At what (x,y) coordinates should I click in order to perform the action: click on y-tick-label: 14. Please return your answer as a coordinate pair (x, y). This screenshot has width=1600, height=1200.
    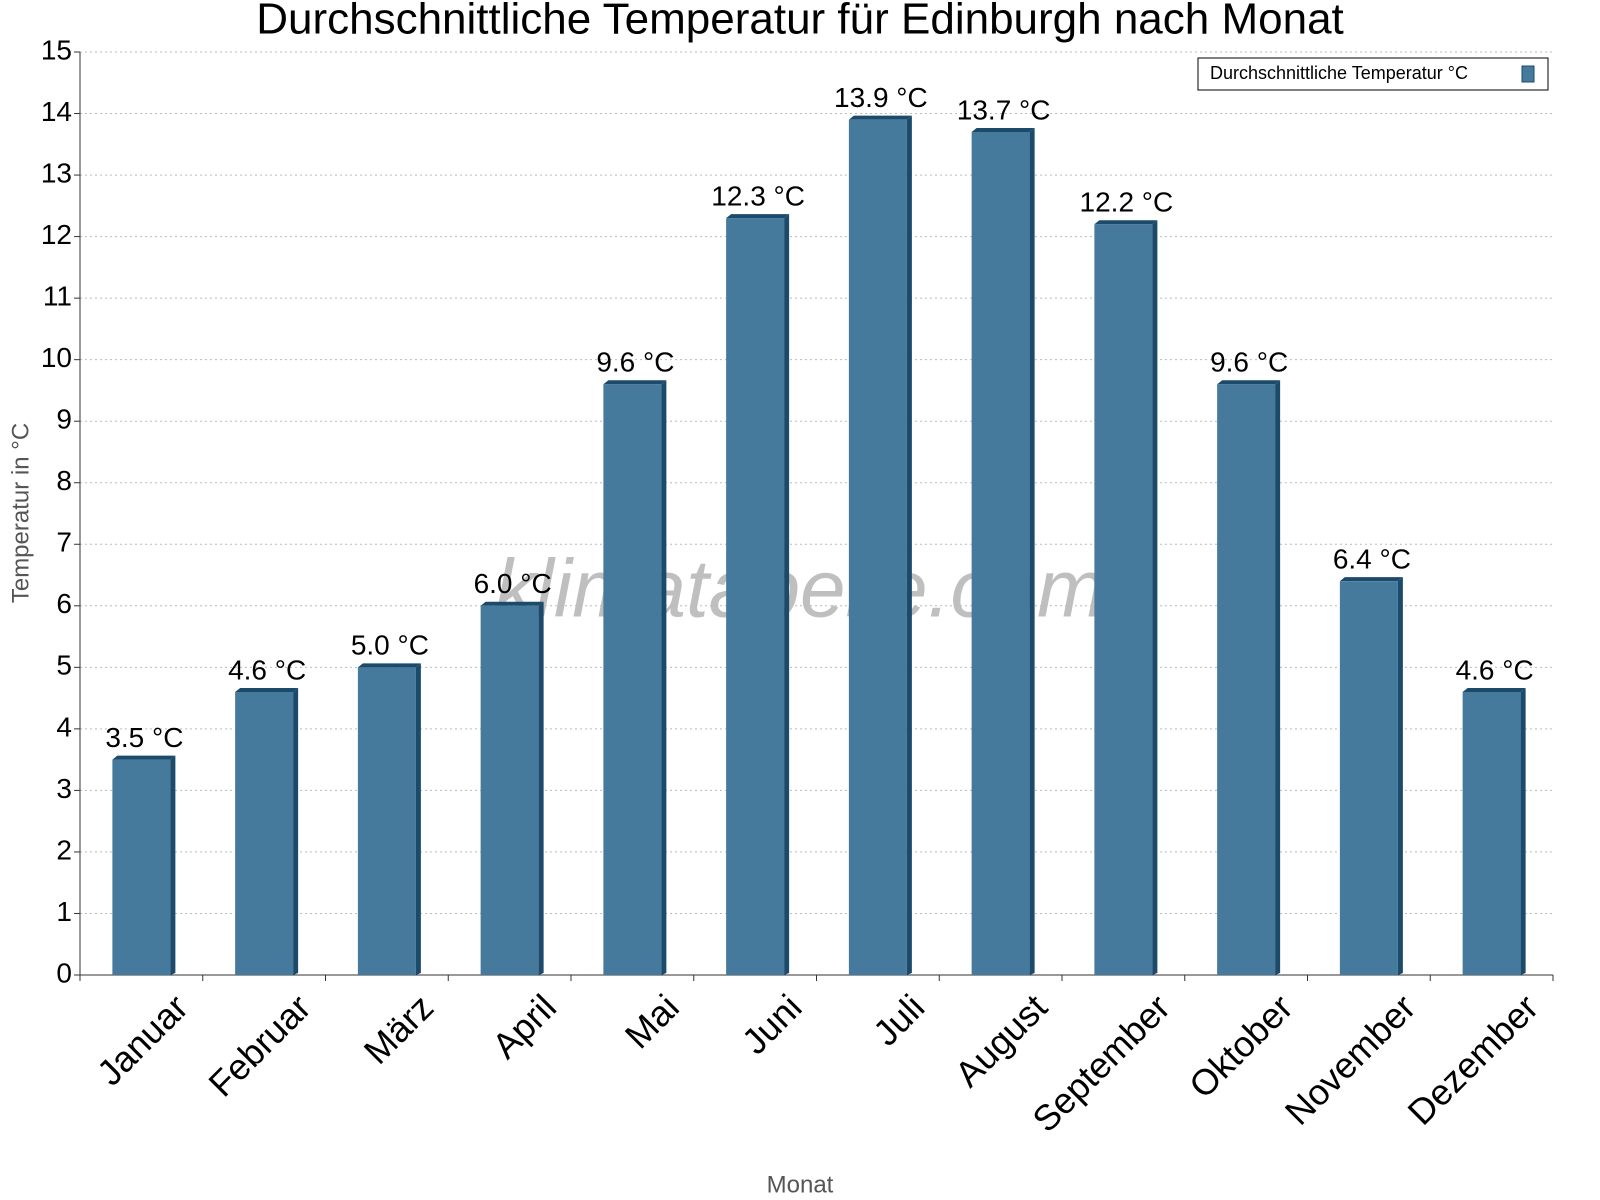
    Looking at the image, I should click on (56, 111).